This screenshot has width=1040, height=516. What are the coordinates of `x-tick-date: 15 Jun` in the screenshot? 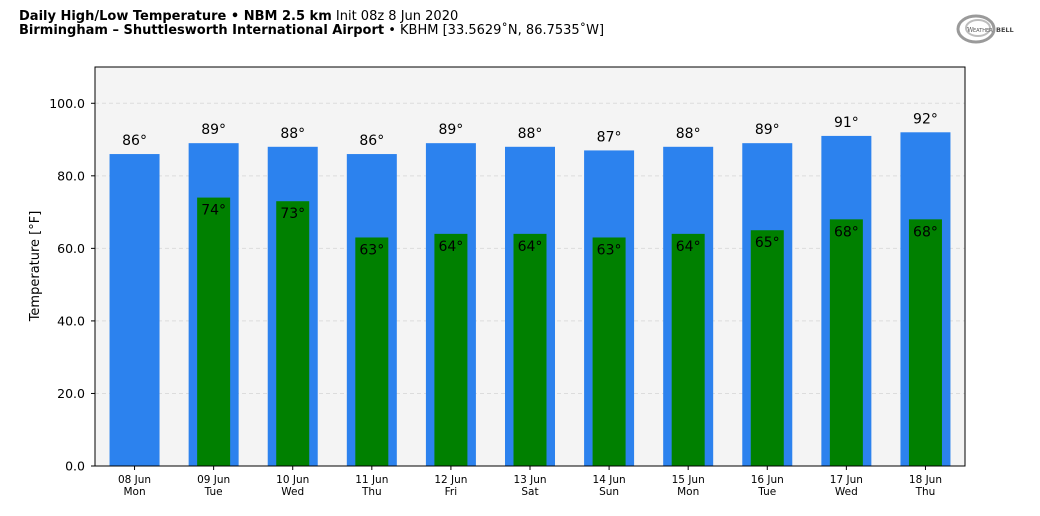 It's located at (688, 480).